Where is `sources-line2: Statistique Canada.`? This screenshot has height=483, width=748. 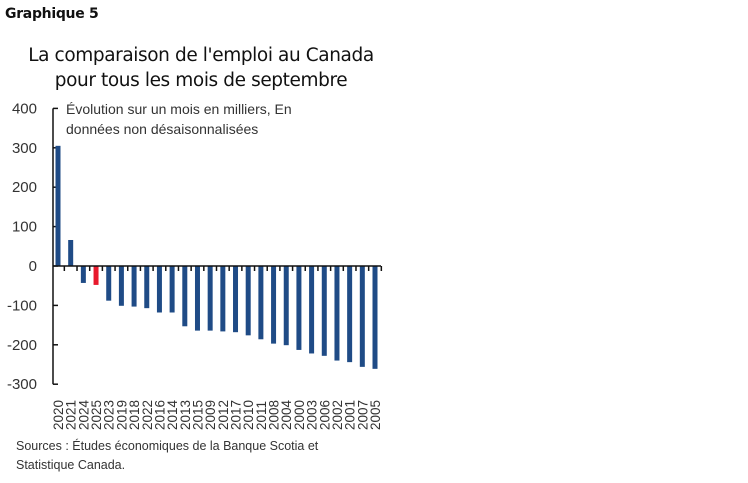 sources-line2: Statistique Canada. is located at coordinates (71, 465).